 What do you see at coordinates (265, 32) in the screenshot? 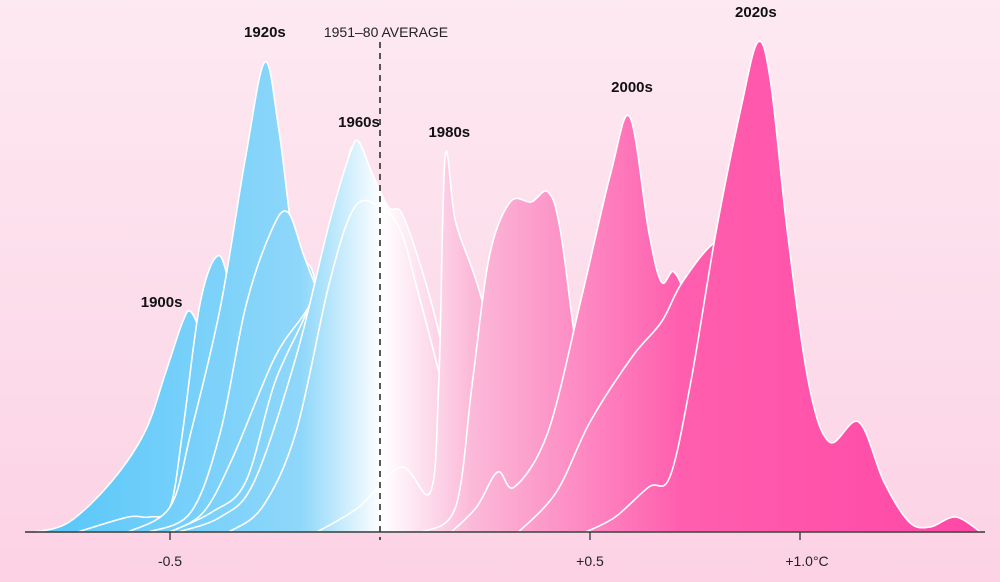
I see `decade-label-1920s: 1920s` at bounding box center [265, 32].